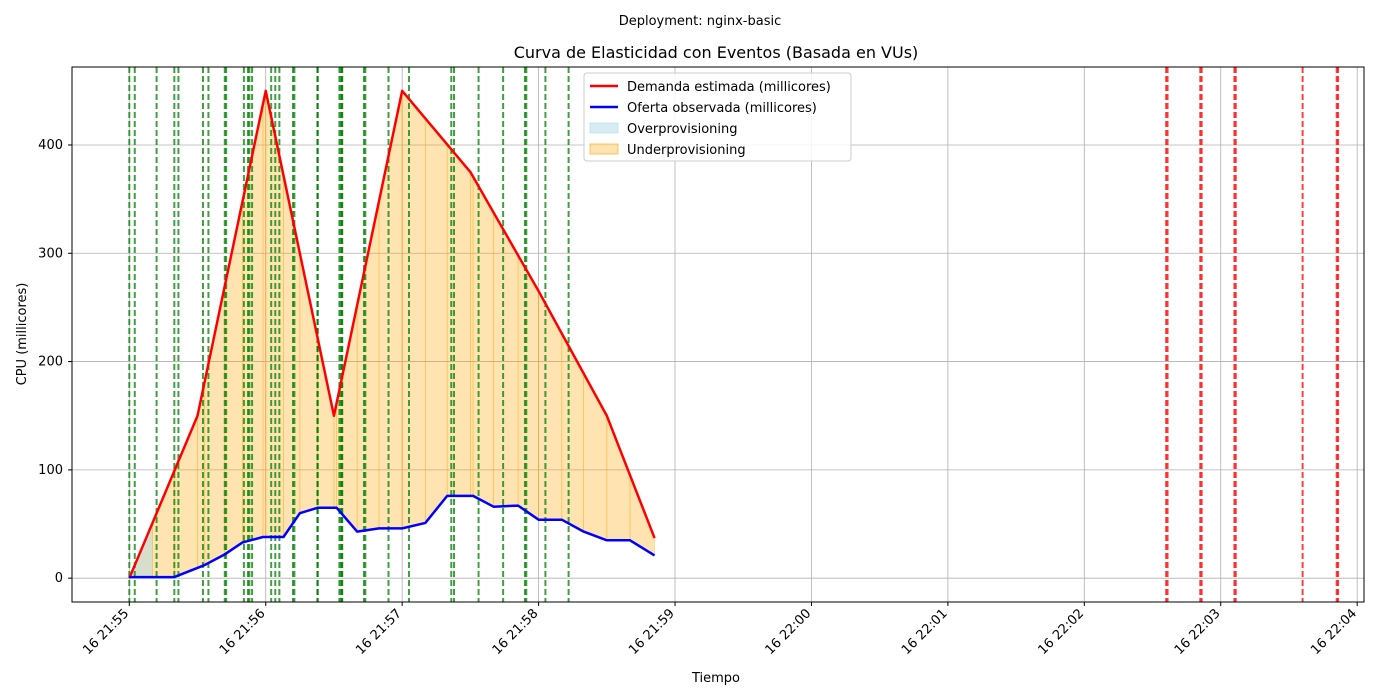  Describe the element at coordinates (392, 536) in the screenshot. I see `supply-line` at that location.